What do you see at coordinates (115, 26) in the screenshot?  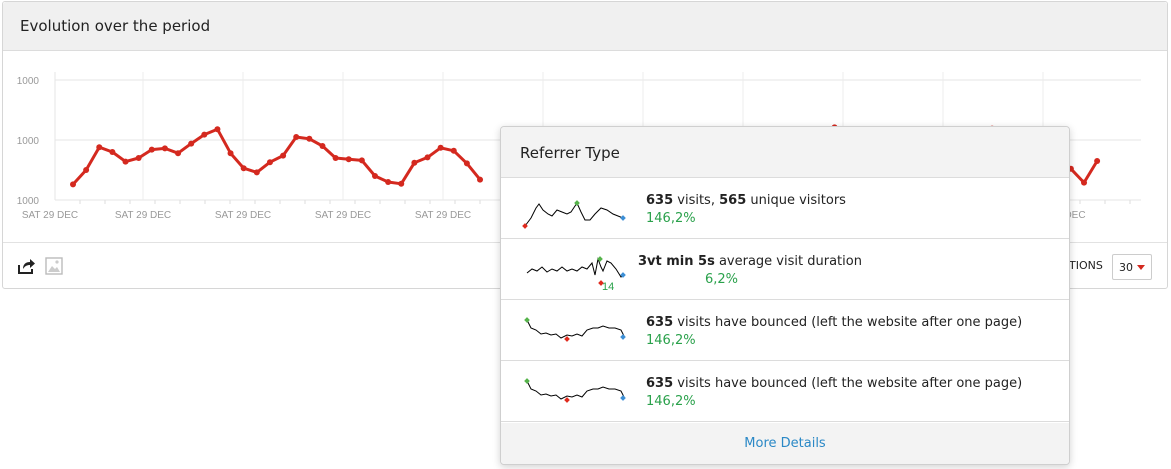 I see `widget-title: Evolution over the period` at bounding box center [115, 26].